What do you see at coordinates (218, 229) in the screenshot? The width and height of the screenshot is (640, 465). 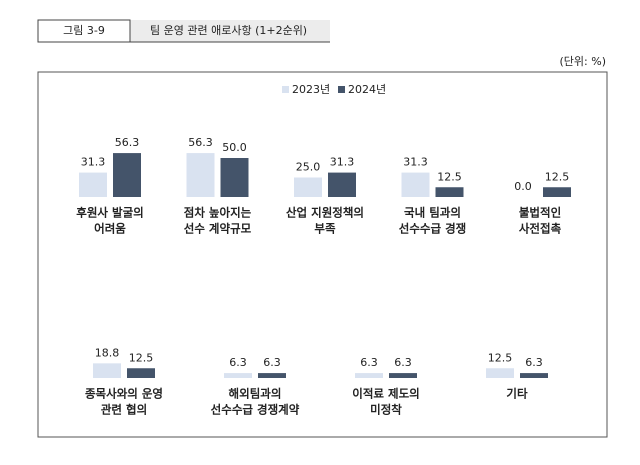 I see `category-label: 선수 계약규모` at bounding box center [218, 229].